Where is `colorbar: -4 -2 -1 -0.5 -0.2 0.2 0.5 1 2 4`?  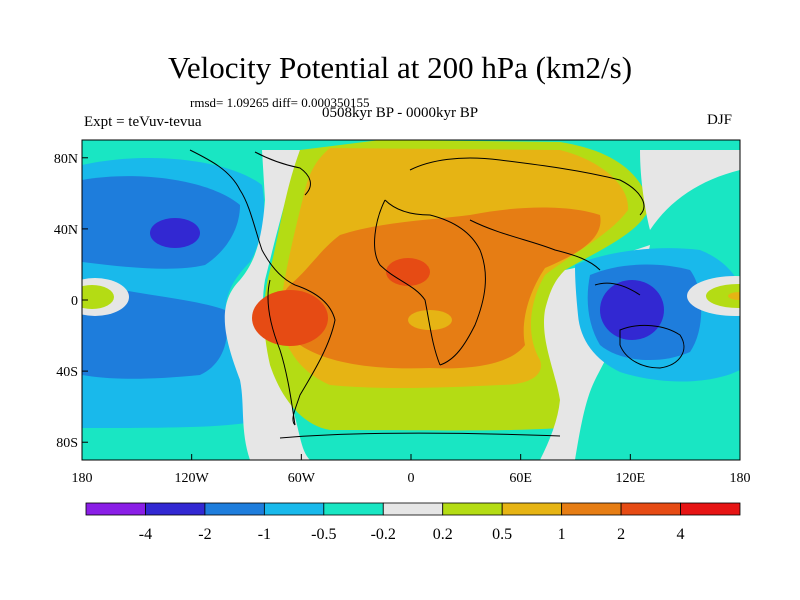
colorbar: -4 -2 -1 -0.5 -0.2 0.2 0.5 1 2 4 is located at coordinates (413, 522).